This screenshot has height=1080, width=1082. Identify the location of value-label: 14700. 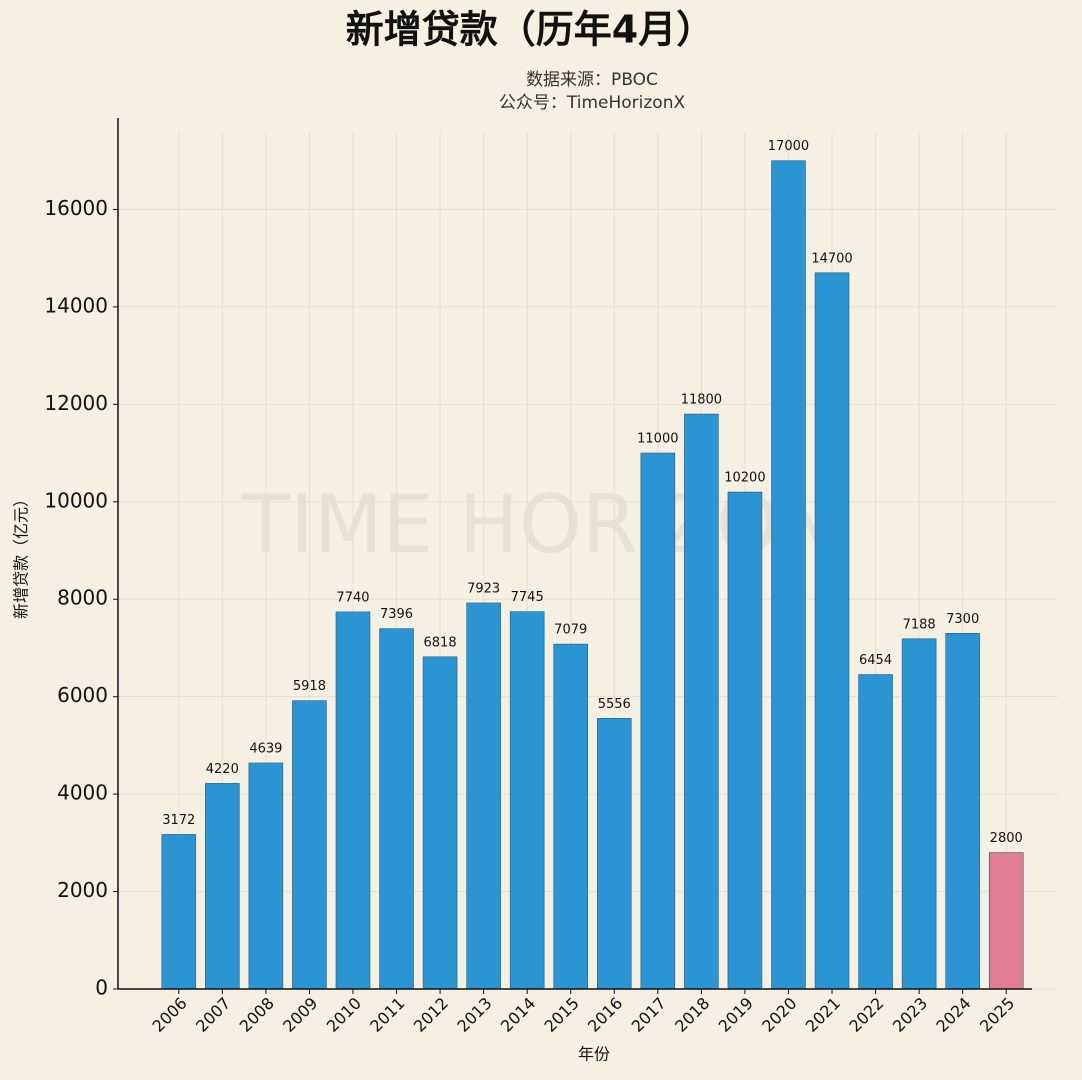
(831, 258).